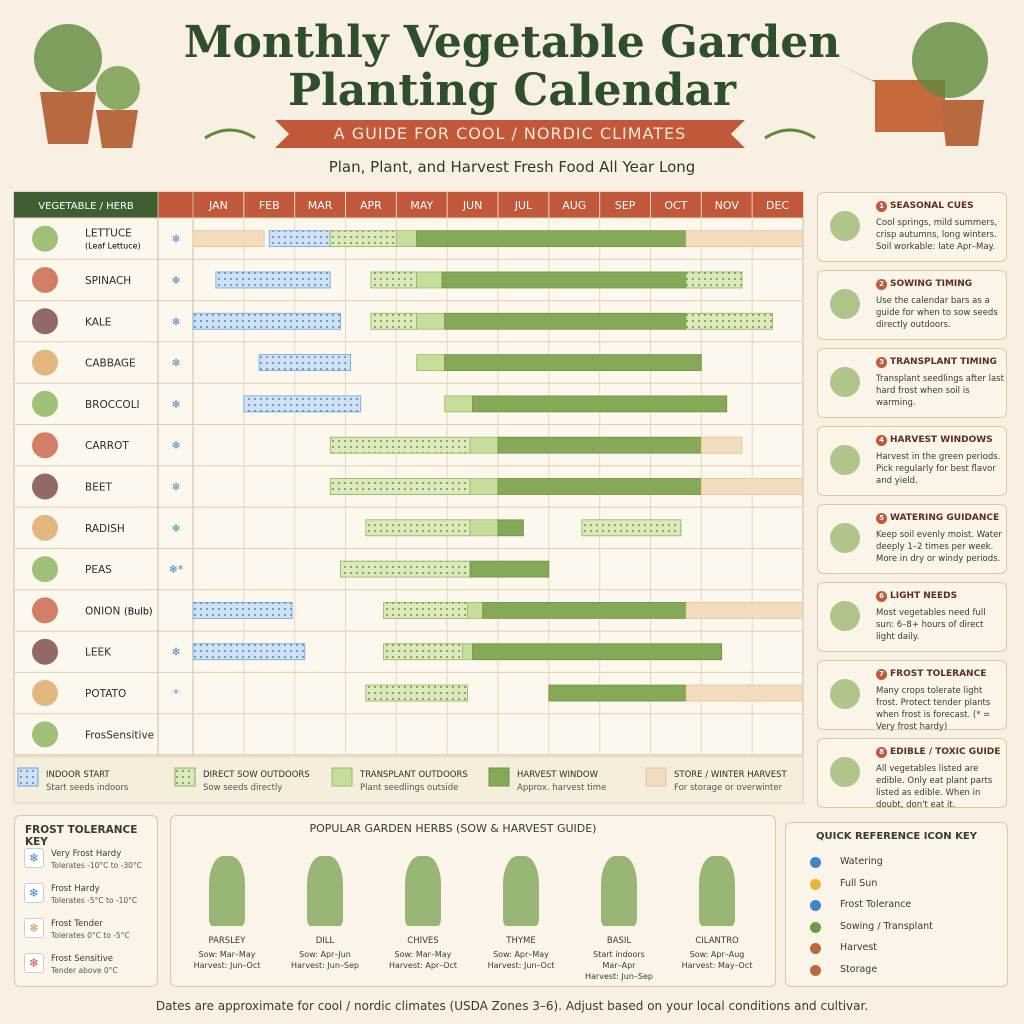 This screenshot has height=1024, width=1024. I want to click on legend-text: Sow seeds directly, so click(242, 788).